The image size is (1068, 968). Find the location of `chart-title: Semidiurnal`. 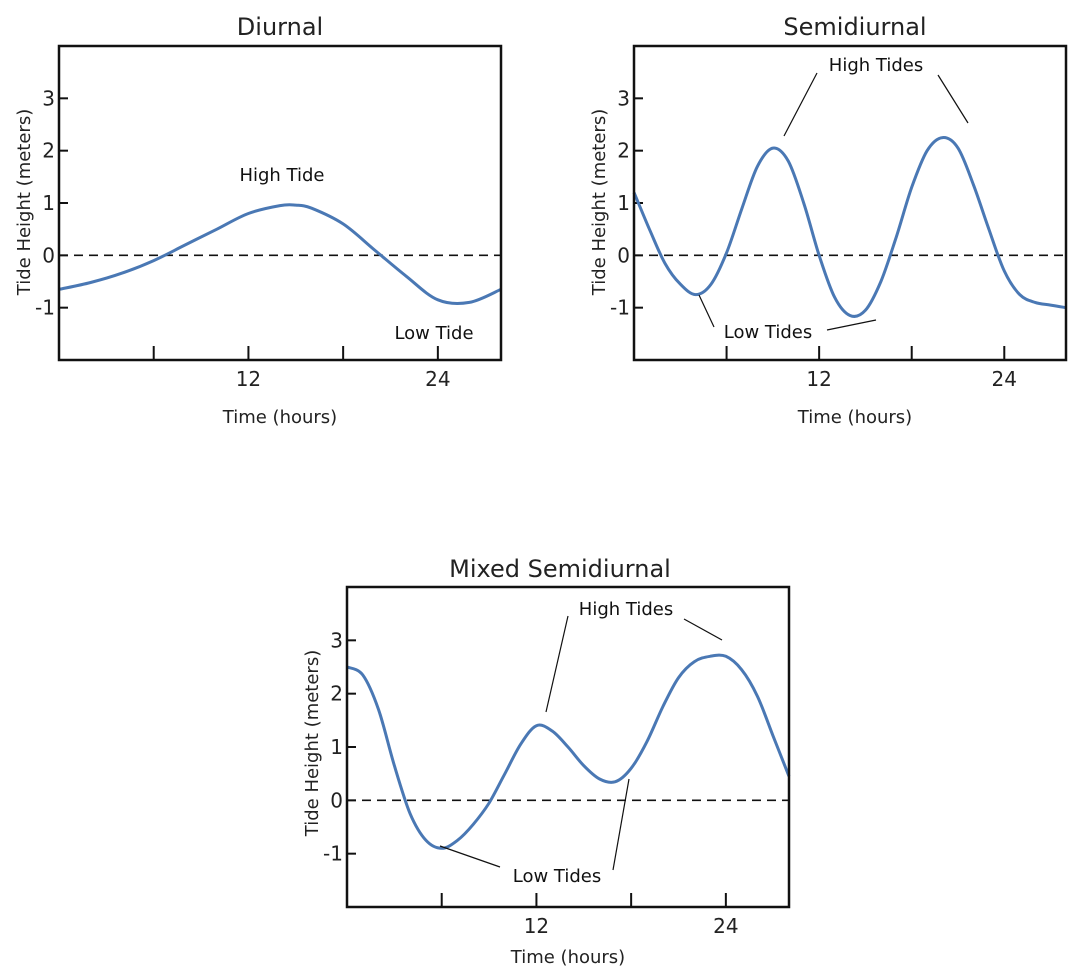

chart-title: Semidiurnal is located at coordinates (854, 27).